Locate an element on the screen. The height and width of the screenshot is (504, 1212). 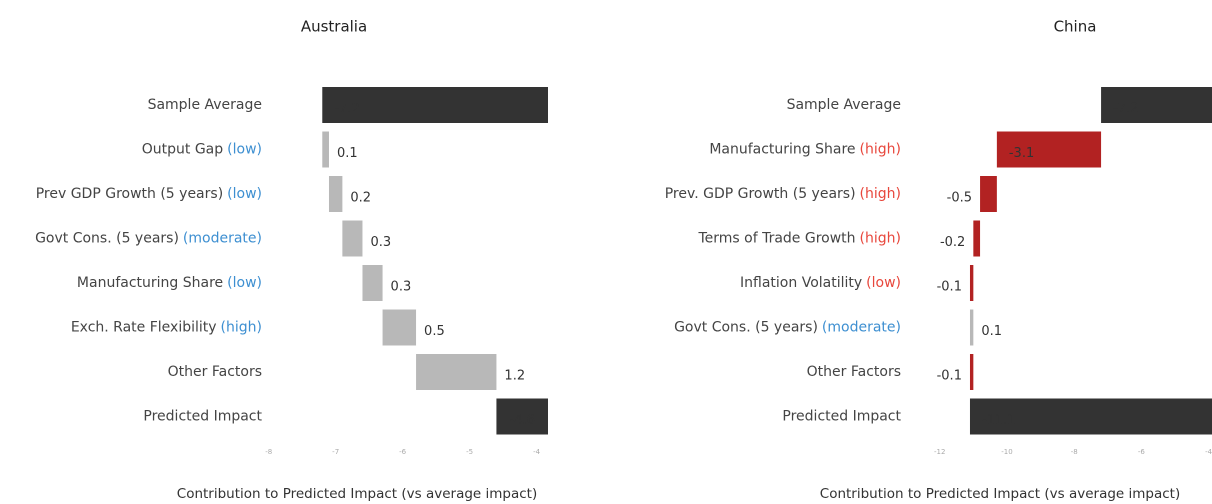
chart-title: China is located at coordinates (1075, 27).